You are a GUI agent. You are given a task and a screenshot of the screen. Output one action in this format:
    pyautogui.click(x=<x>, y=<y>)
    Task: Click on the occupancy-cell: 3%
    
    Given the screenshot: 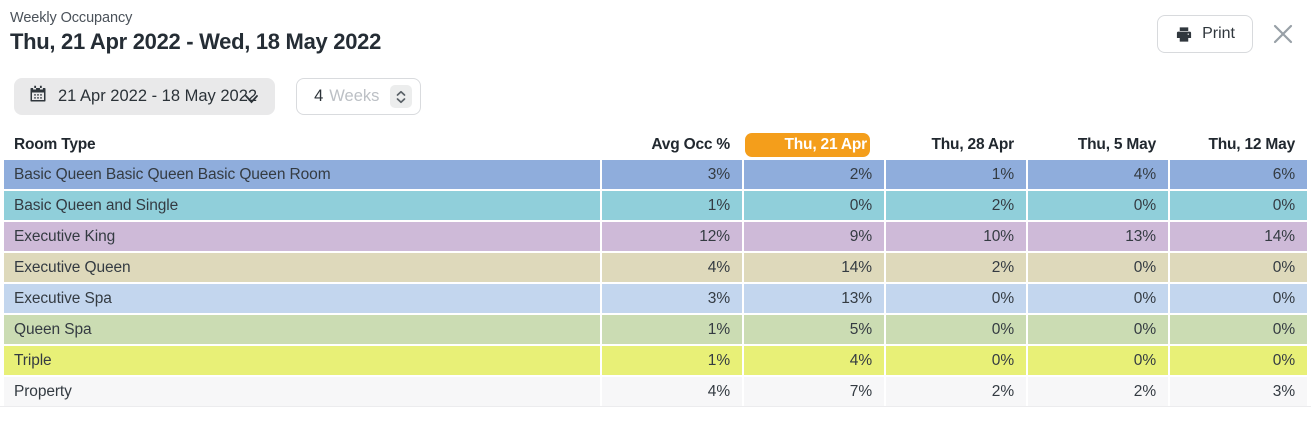 What is the action you would take?
    pyautogui.click(x=1237, y=391)
    